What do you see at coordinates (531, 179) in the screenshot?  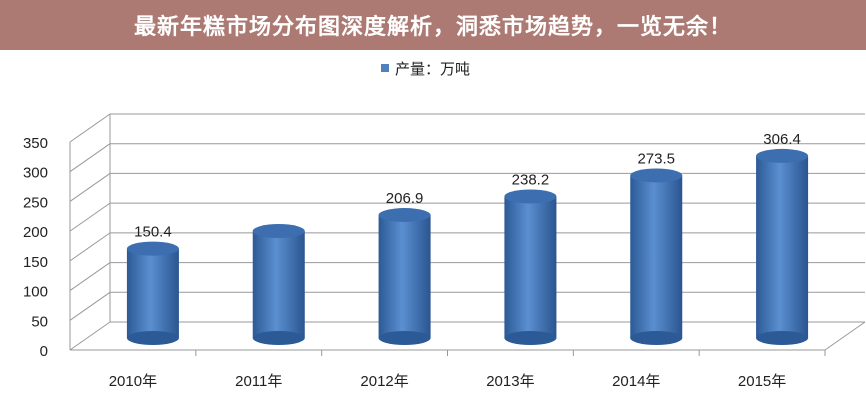 I see `data-label: 238.2` at bounding box center [531, 179].